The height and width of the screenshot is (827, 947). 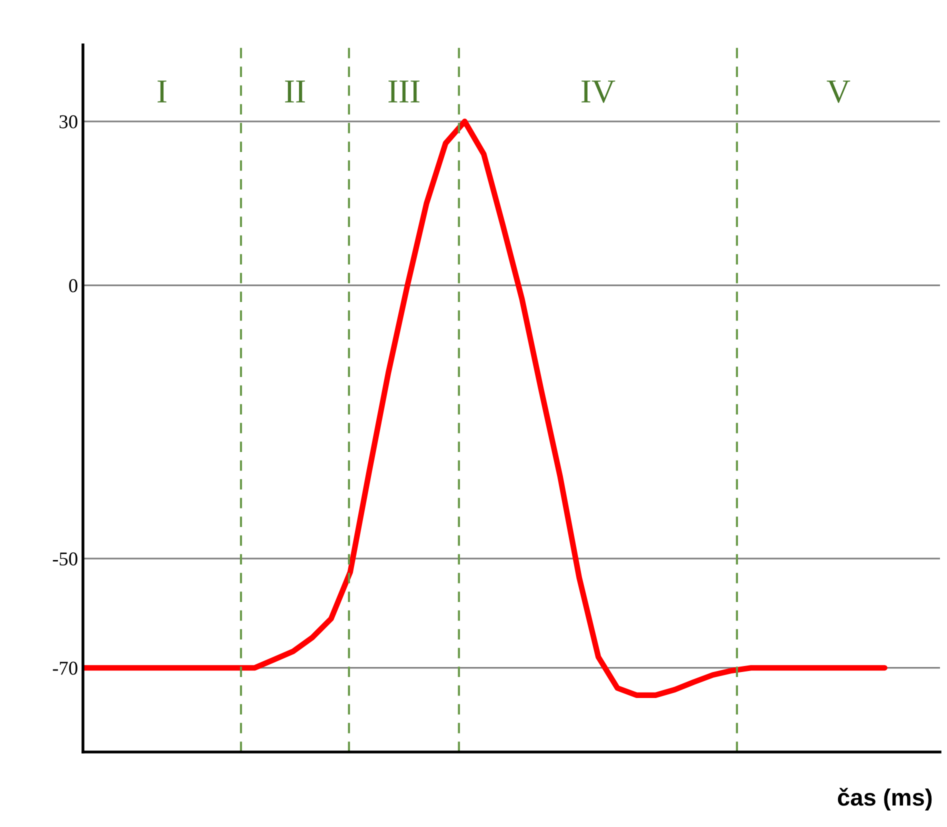 I want to click on annotation: IV, so click(x=599, y=91).